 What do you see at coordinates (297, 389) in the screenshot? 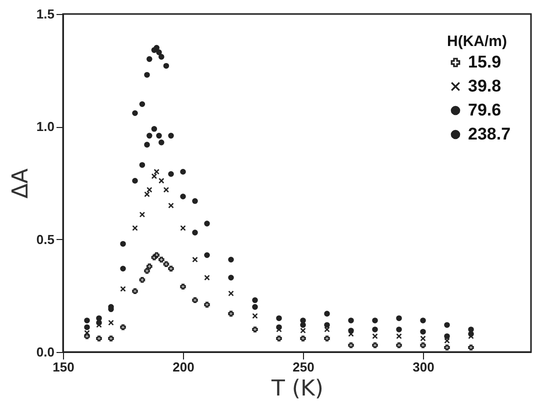
I see `x-axis-title: T (K)` at bounding box center [297, 389].